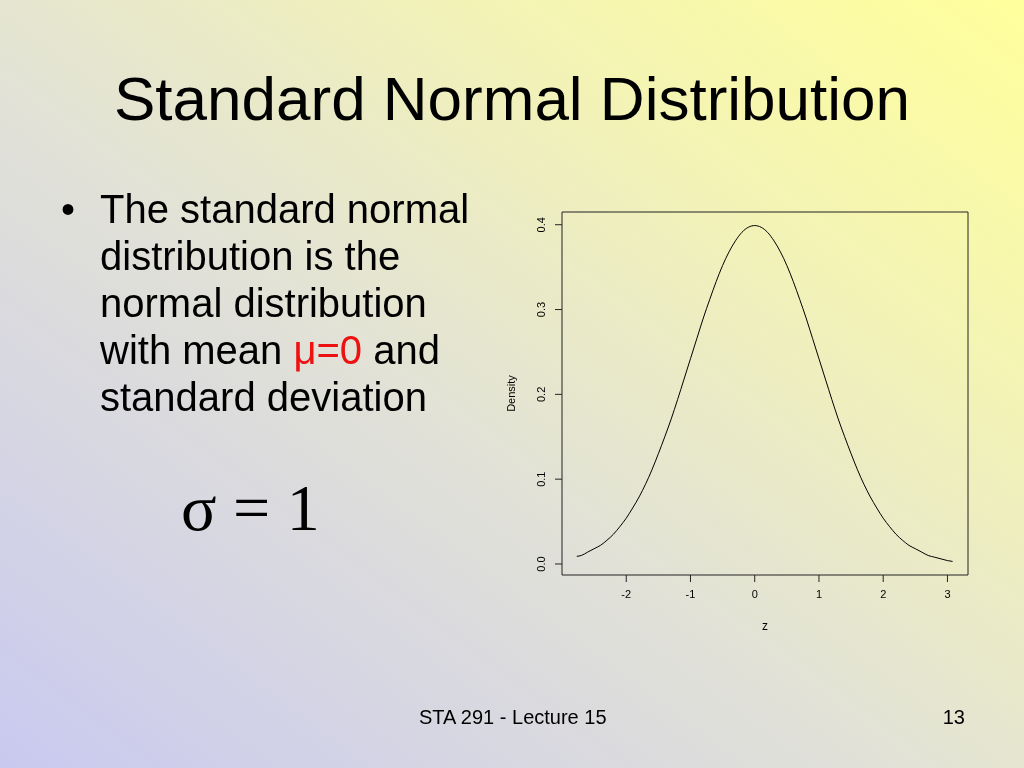  Describe the element at coordinates (883, 593) in the screenshot. I see `x-tick-label: 2` at that location.